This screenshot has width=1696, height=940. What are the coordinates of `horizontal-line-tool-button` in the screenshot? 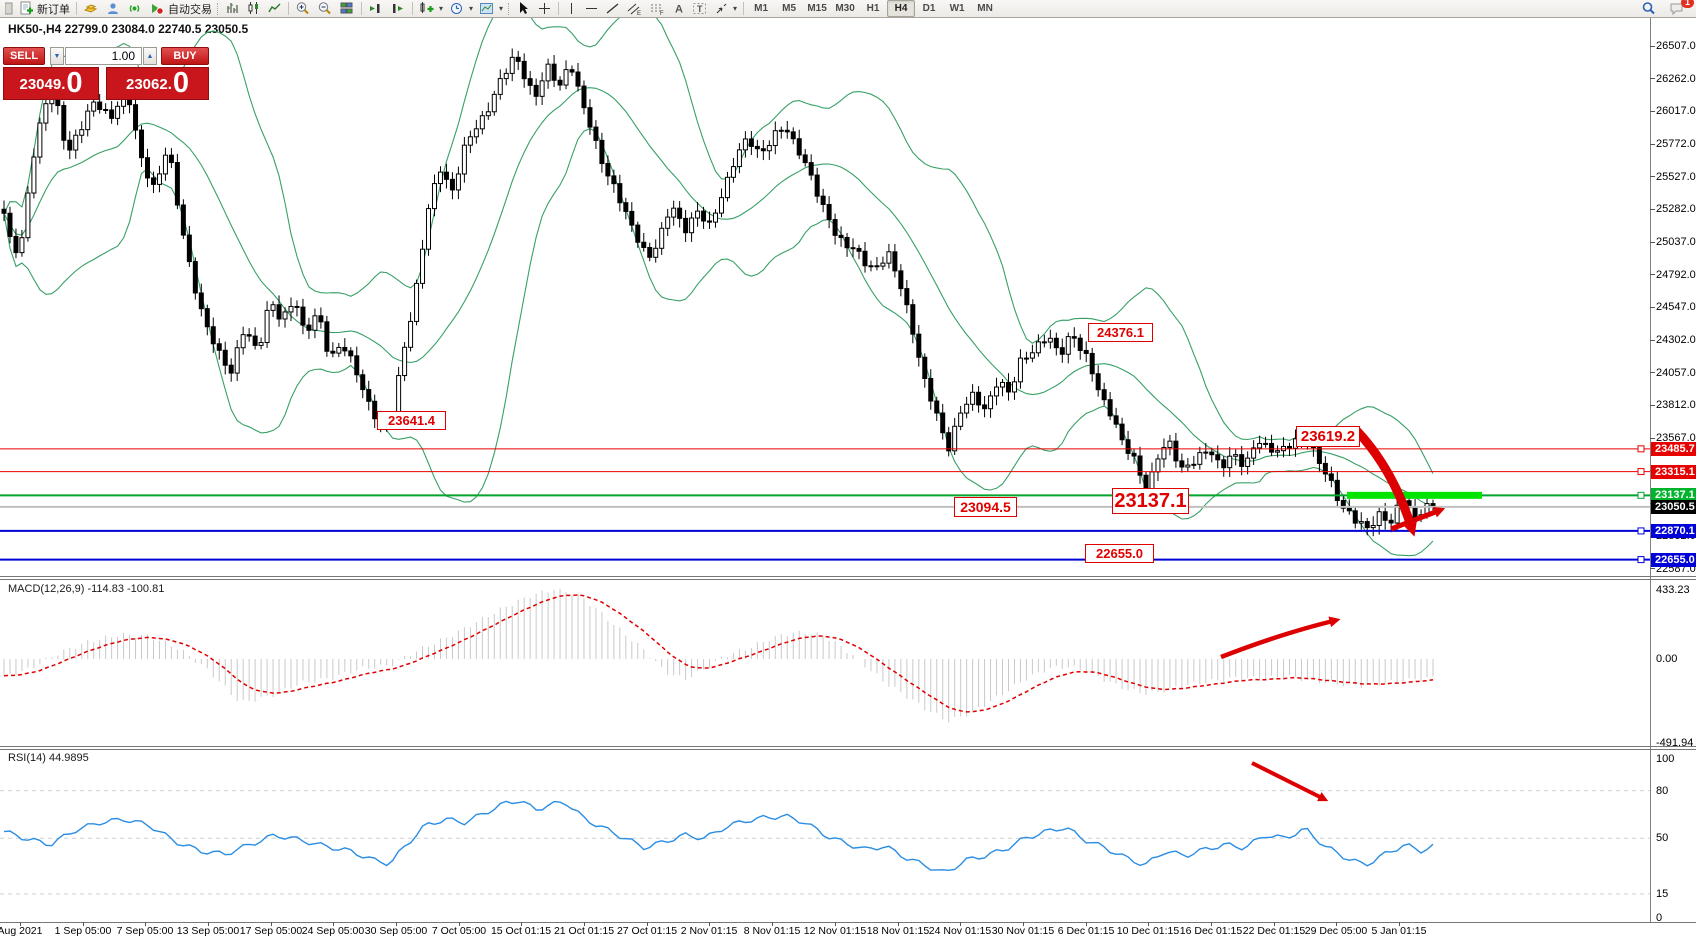 It's located at (591, 9).